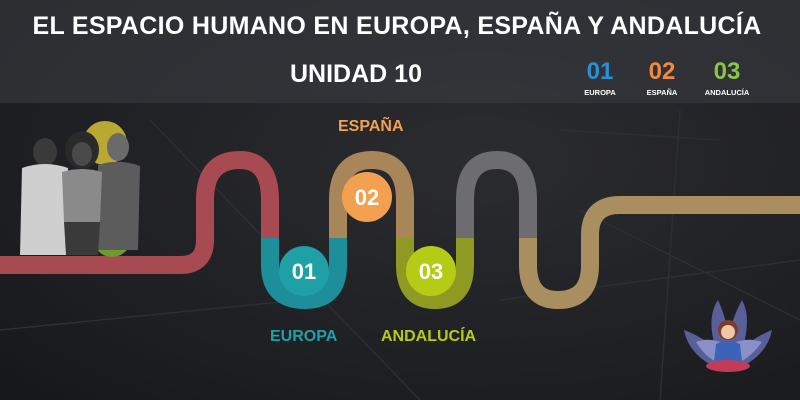  What do you see at coordinates (727, 92) in the screenshot?
I see `legend-label: ANDALUCÍA` at bounding box center [727, 92].